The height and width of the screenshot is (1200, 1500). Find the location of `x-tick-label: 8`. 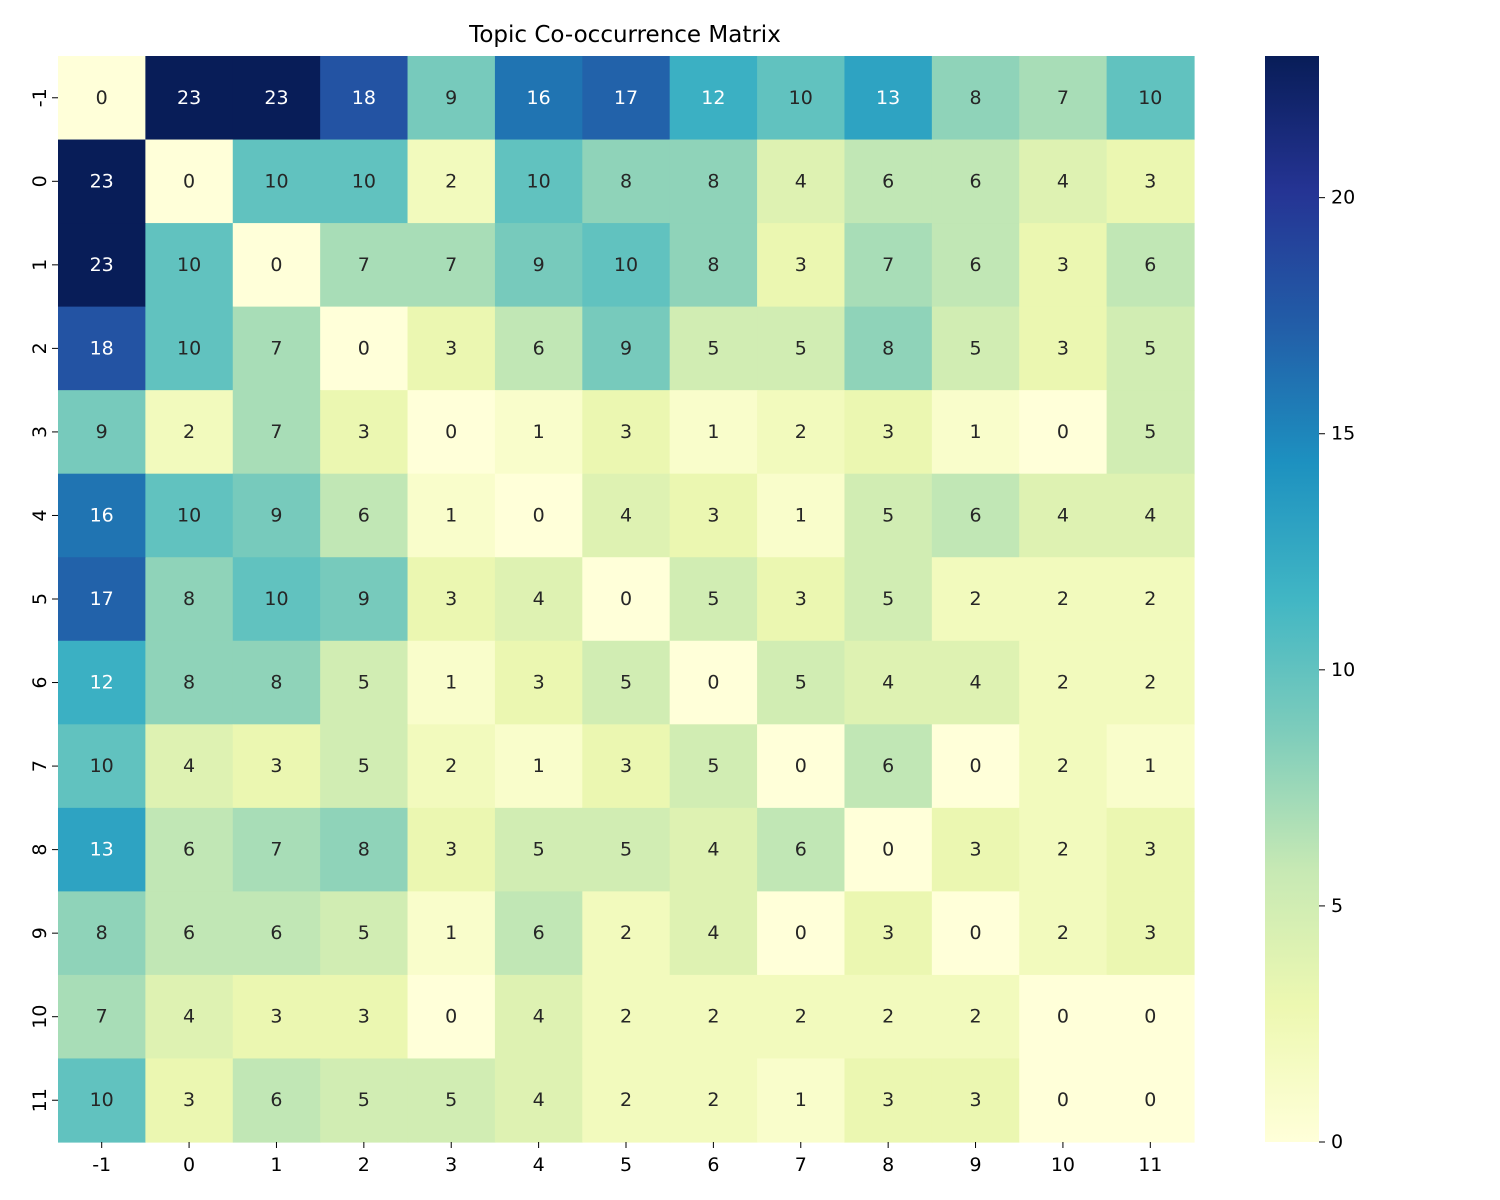

x-tick-label: 8 is located at coordinates (888, 1165).